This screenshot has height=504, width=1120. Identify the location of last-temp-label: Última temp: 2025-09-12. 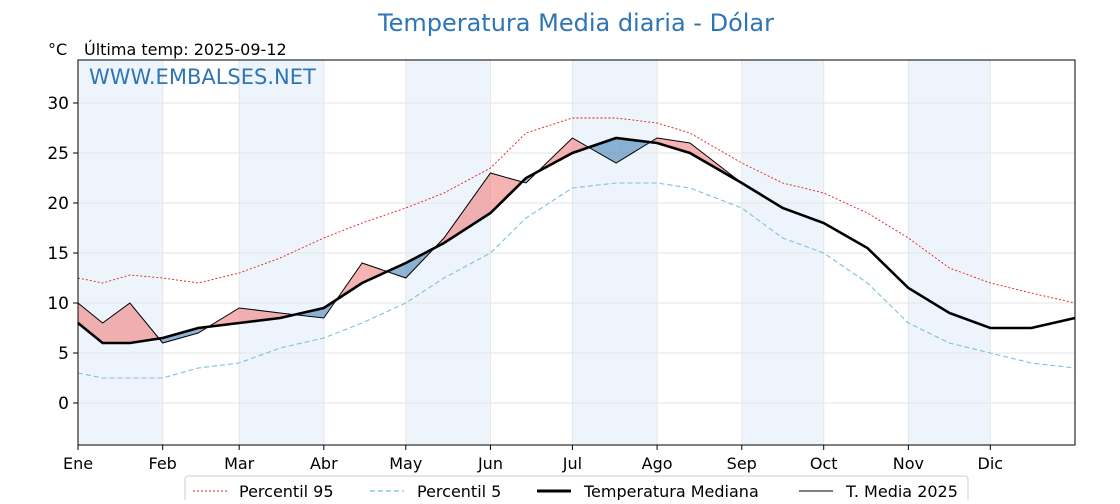
(185, 49).